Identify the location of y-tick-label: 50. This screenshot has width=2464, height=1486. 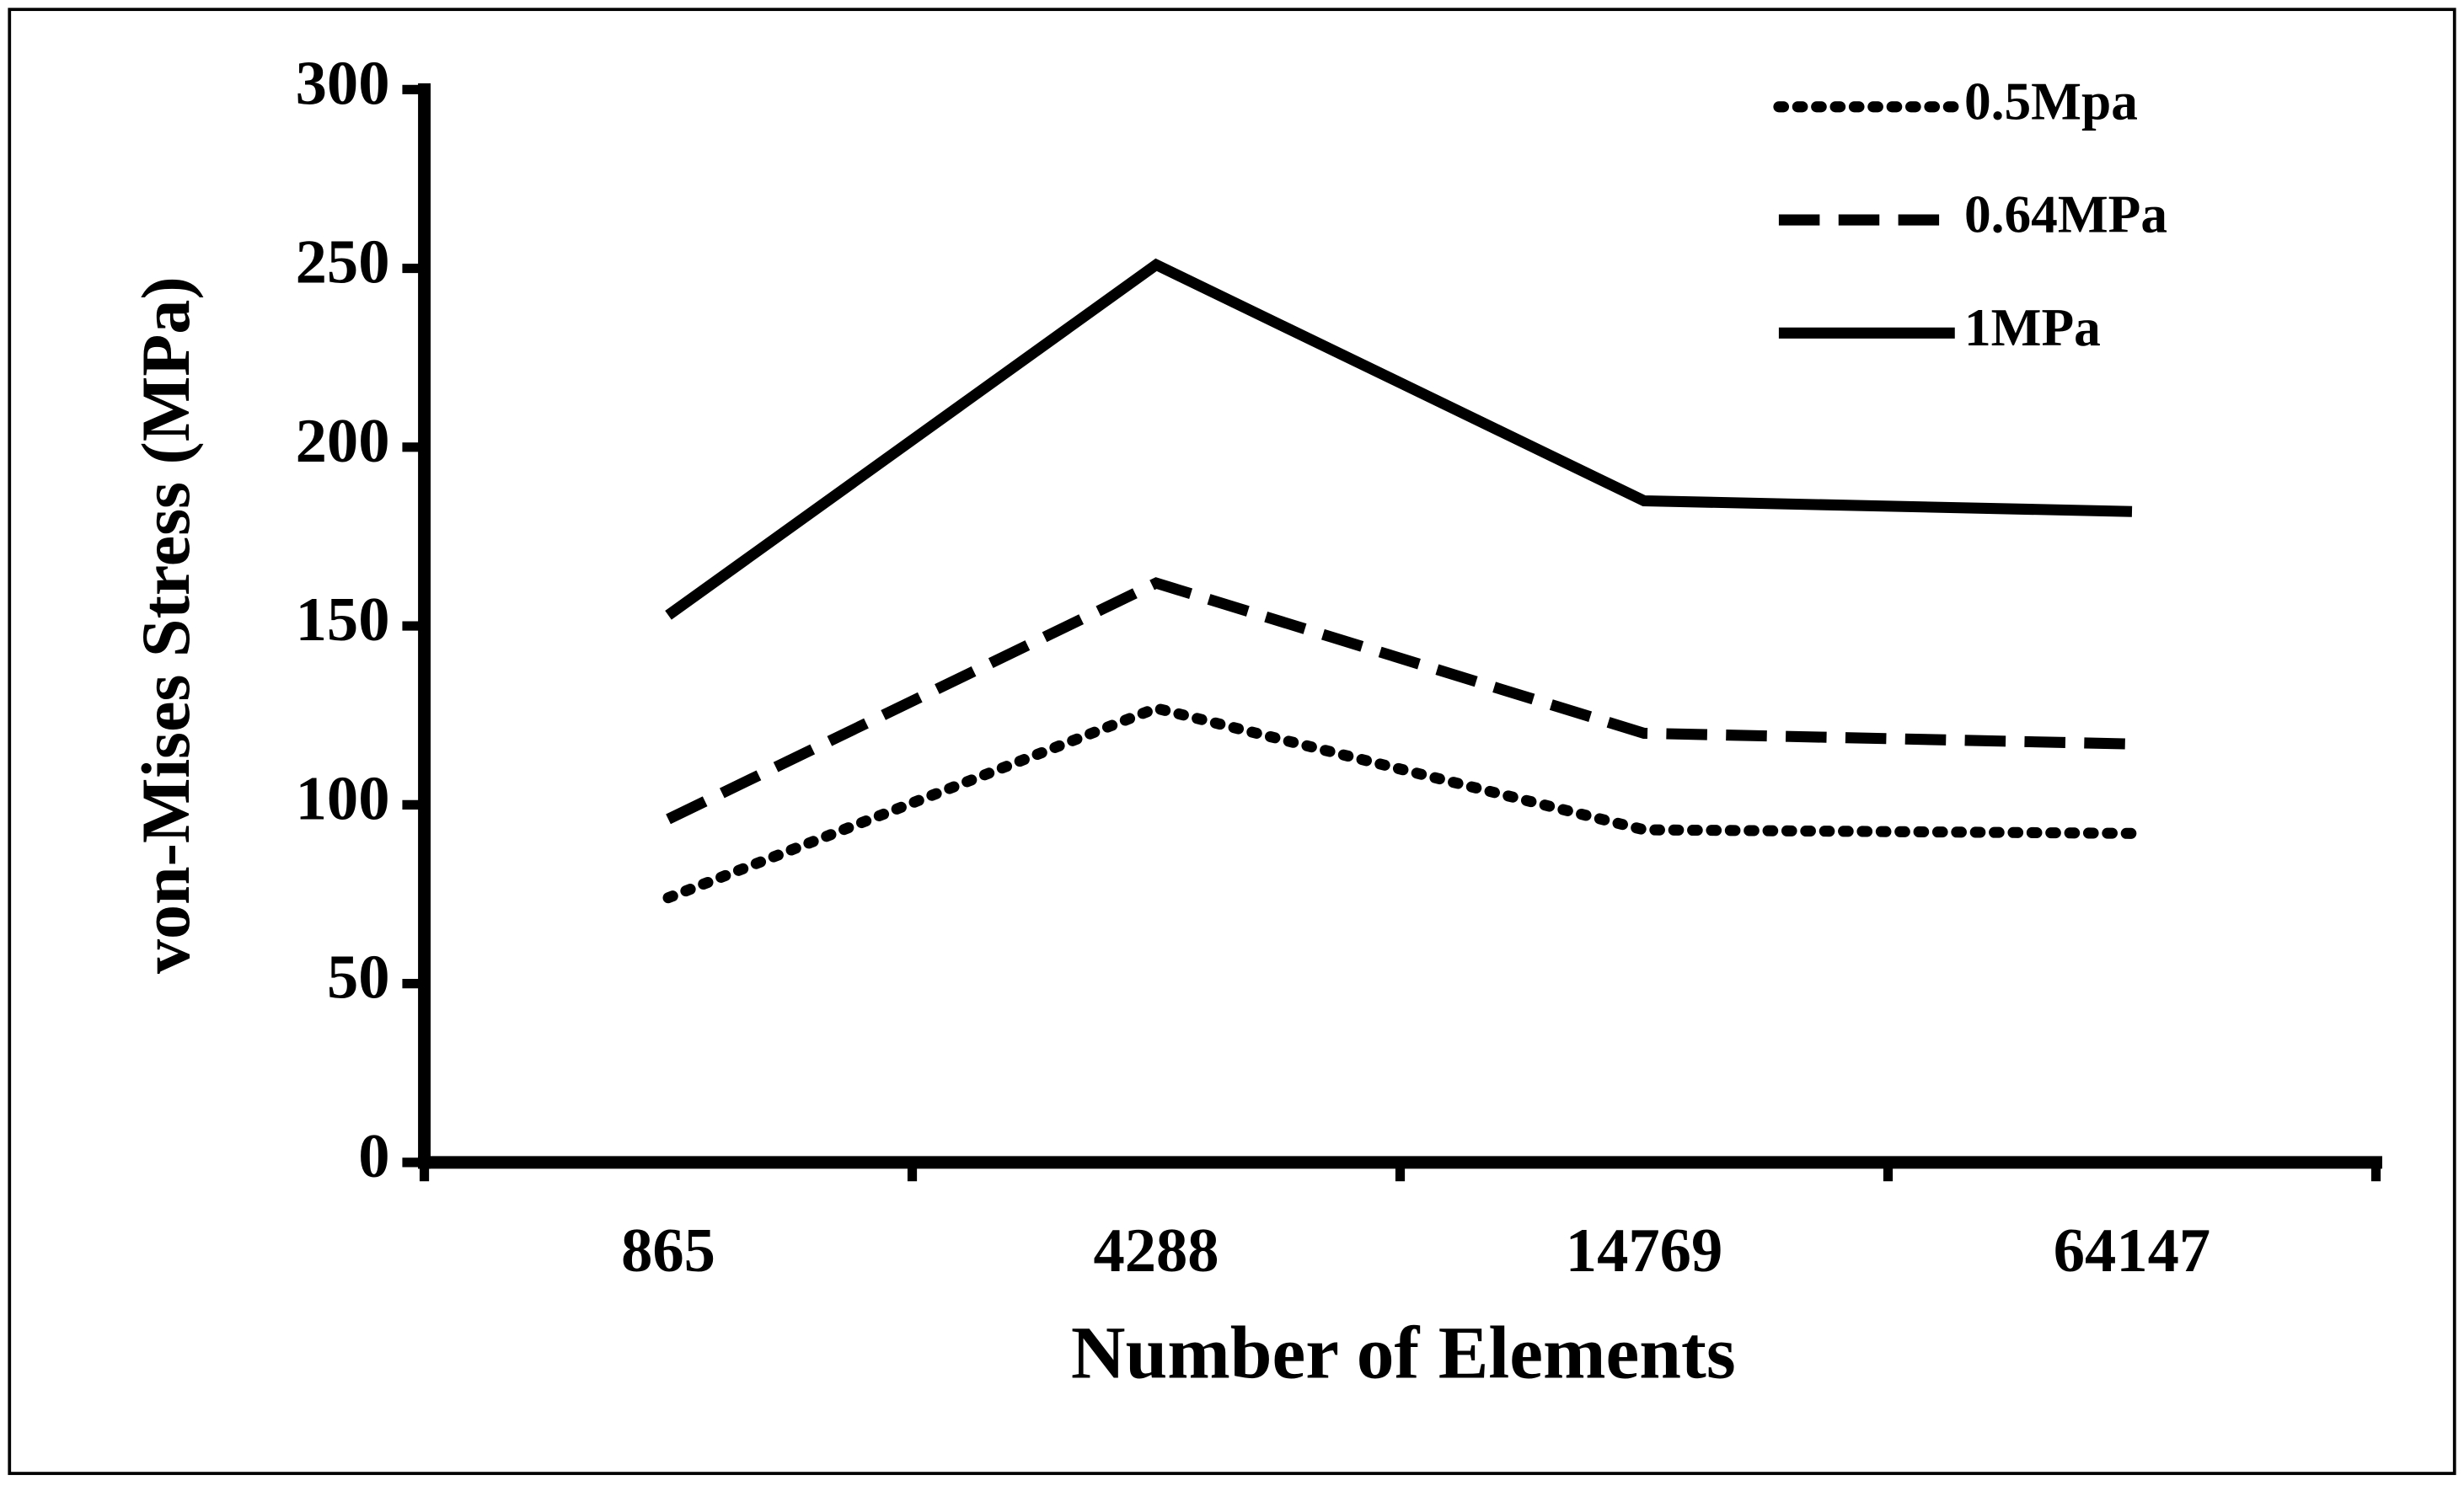
(358, 978).